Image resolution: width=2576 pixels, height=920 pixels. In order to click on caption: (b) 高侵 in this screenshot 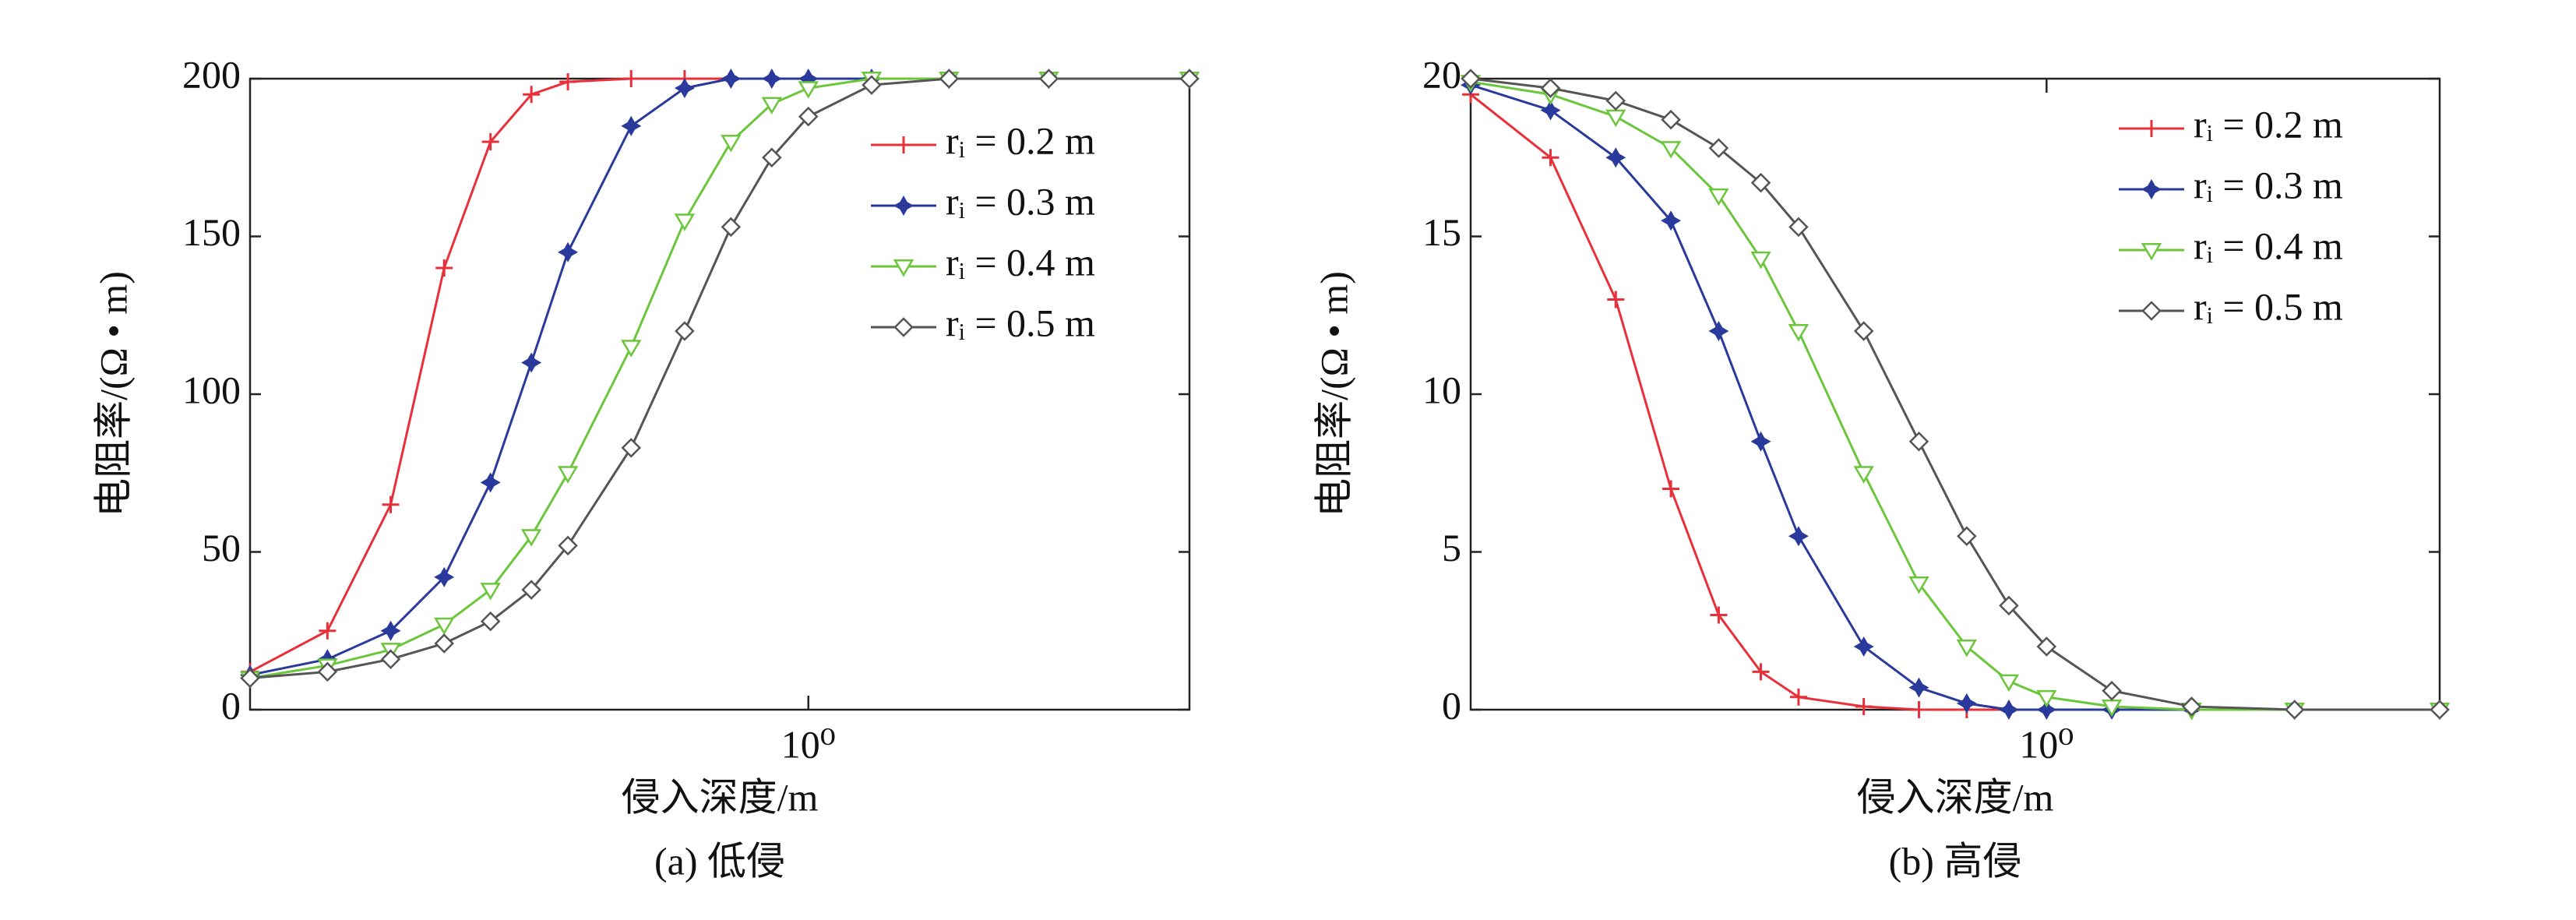, I will do `click(1955, 861)`.